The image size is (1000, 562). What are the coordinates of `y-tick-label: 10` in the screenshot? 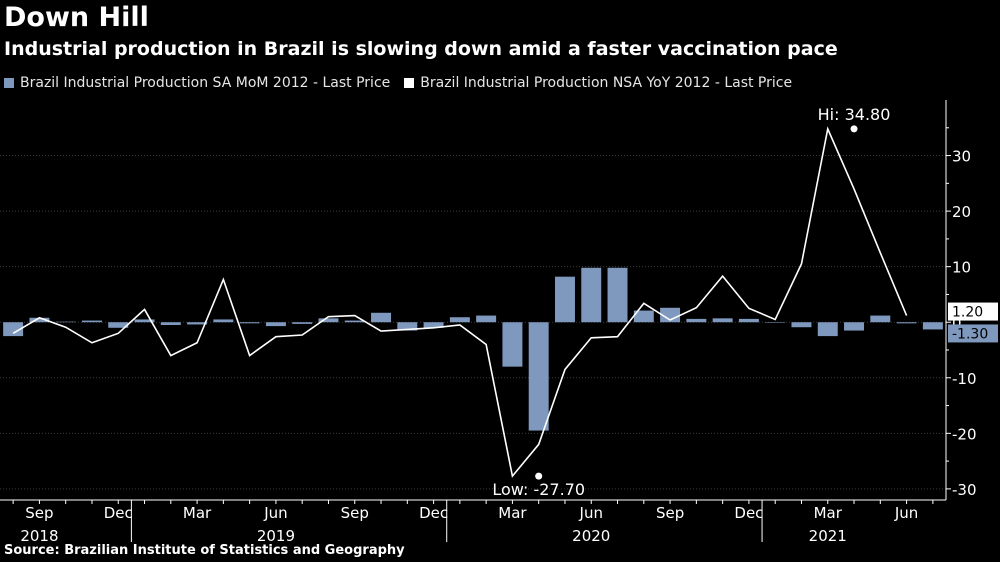 It's located at (961, 268).